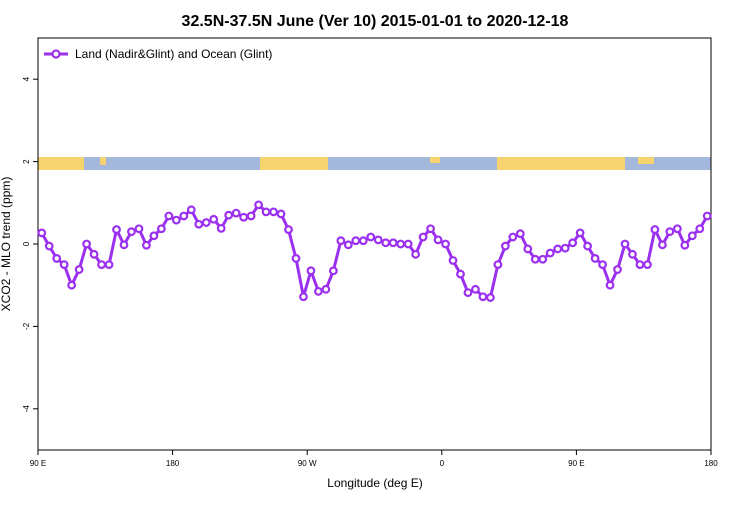 This screenshot has width=750, height=505. What do you see at coordinates (374, 163) in the screenshot?
I see `map-strip` at bounding box center [374, 163].